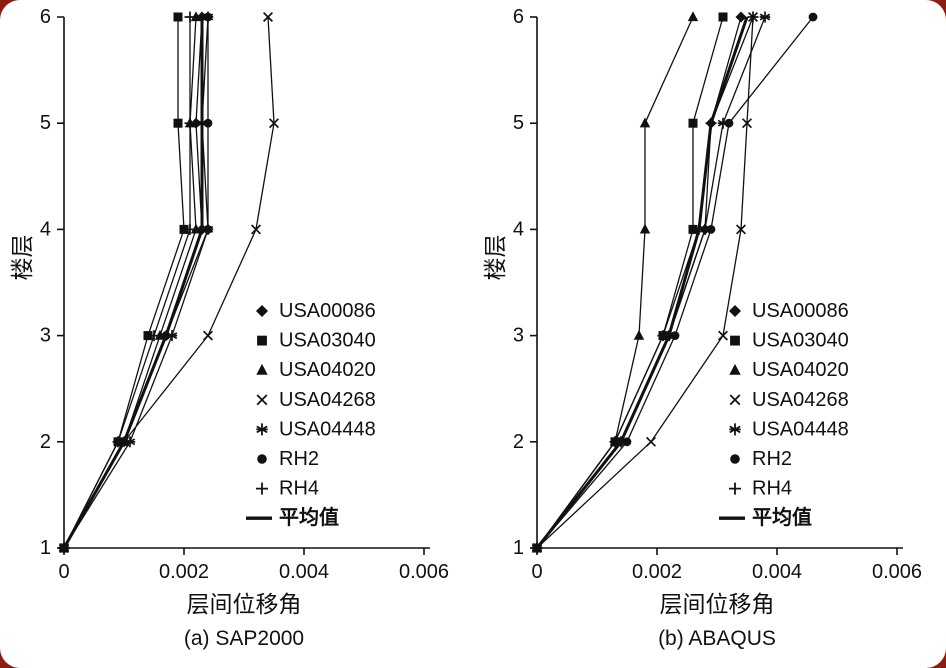  What do you see at coordinates (262, 311) in the screenshot?
I see `marker-diamond-icon` at bounding box center [262, 311].